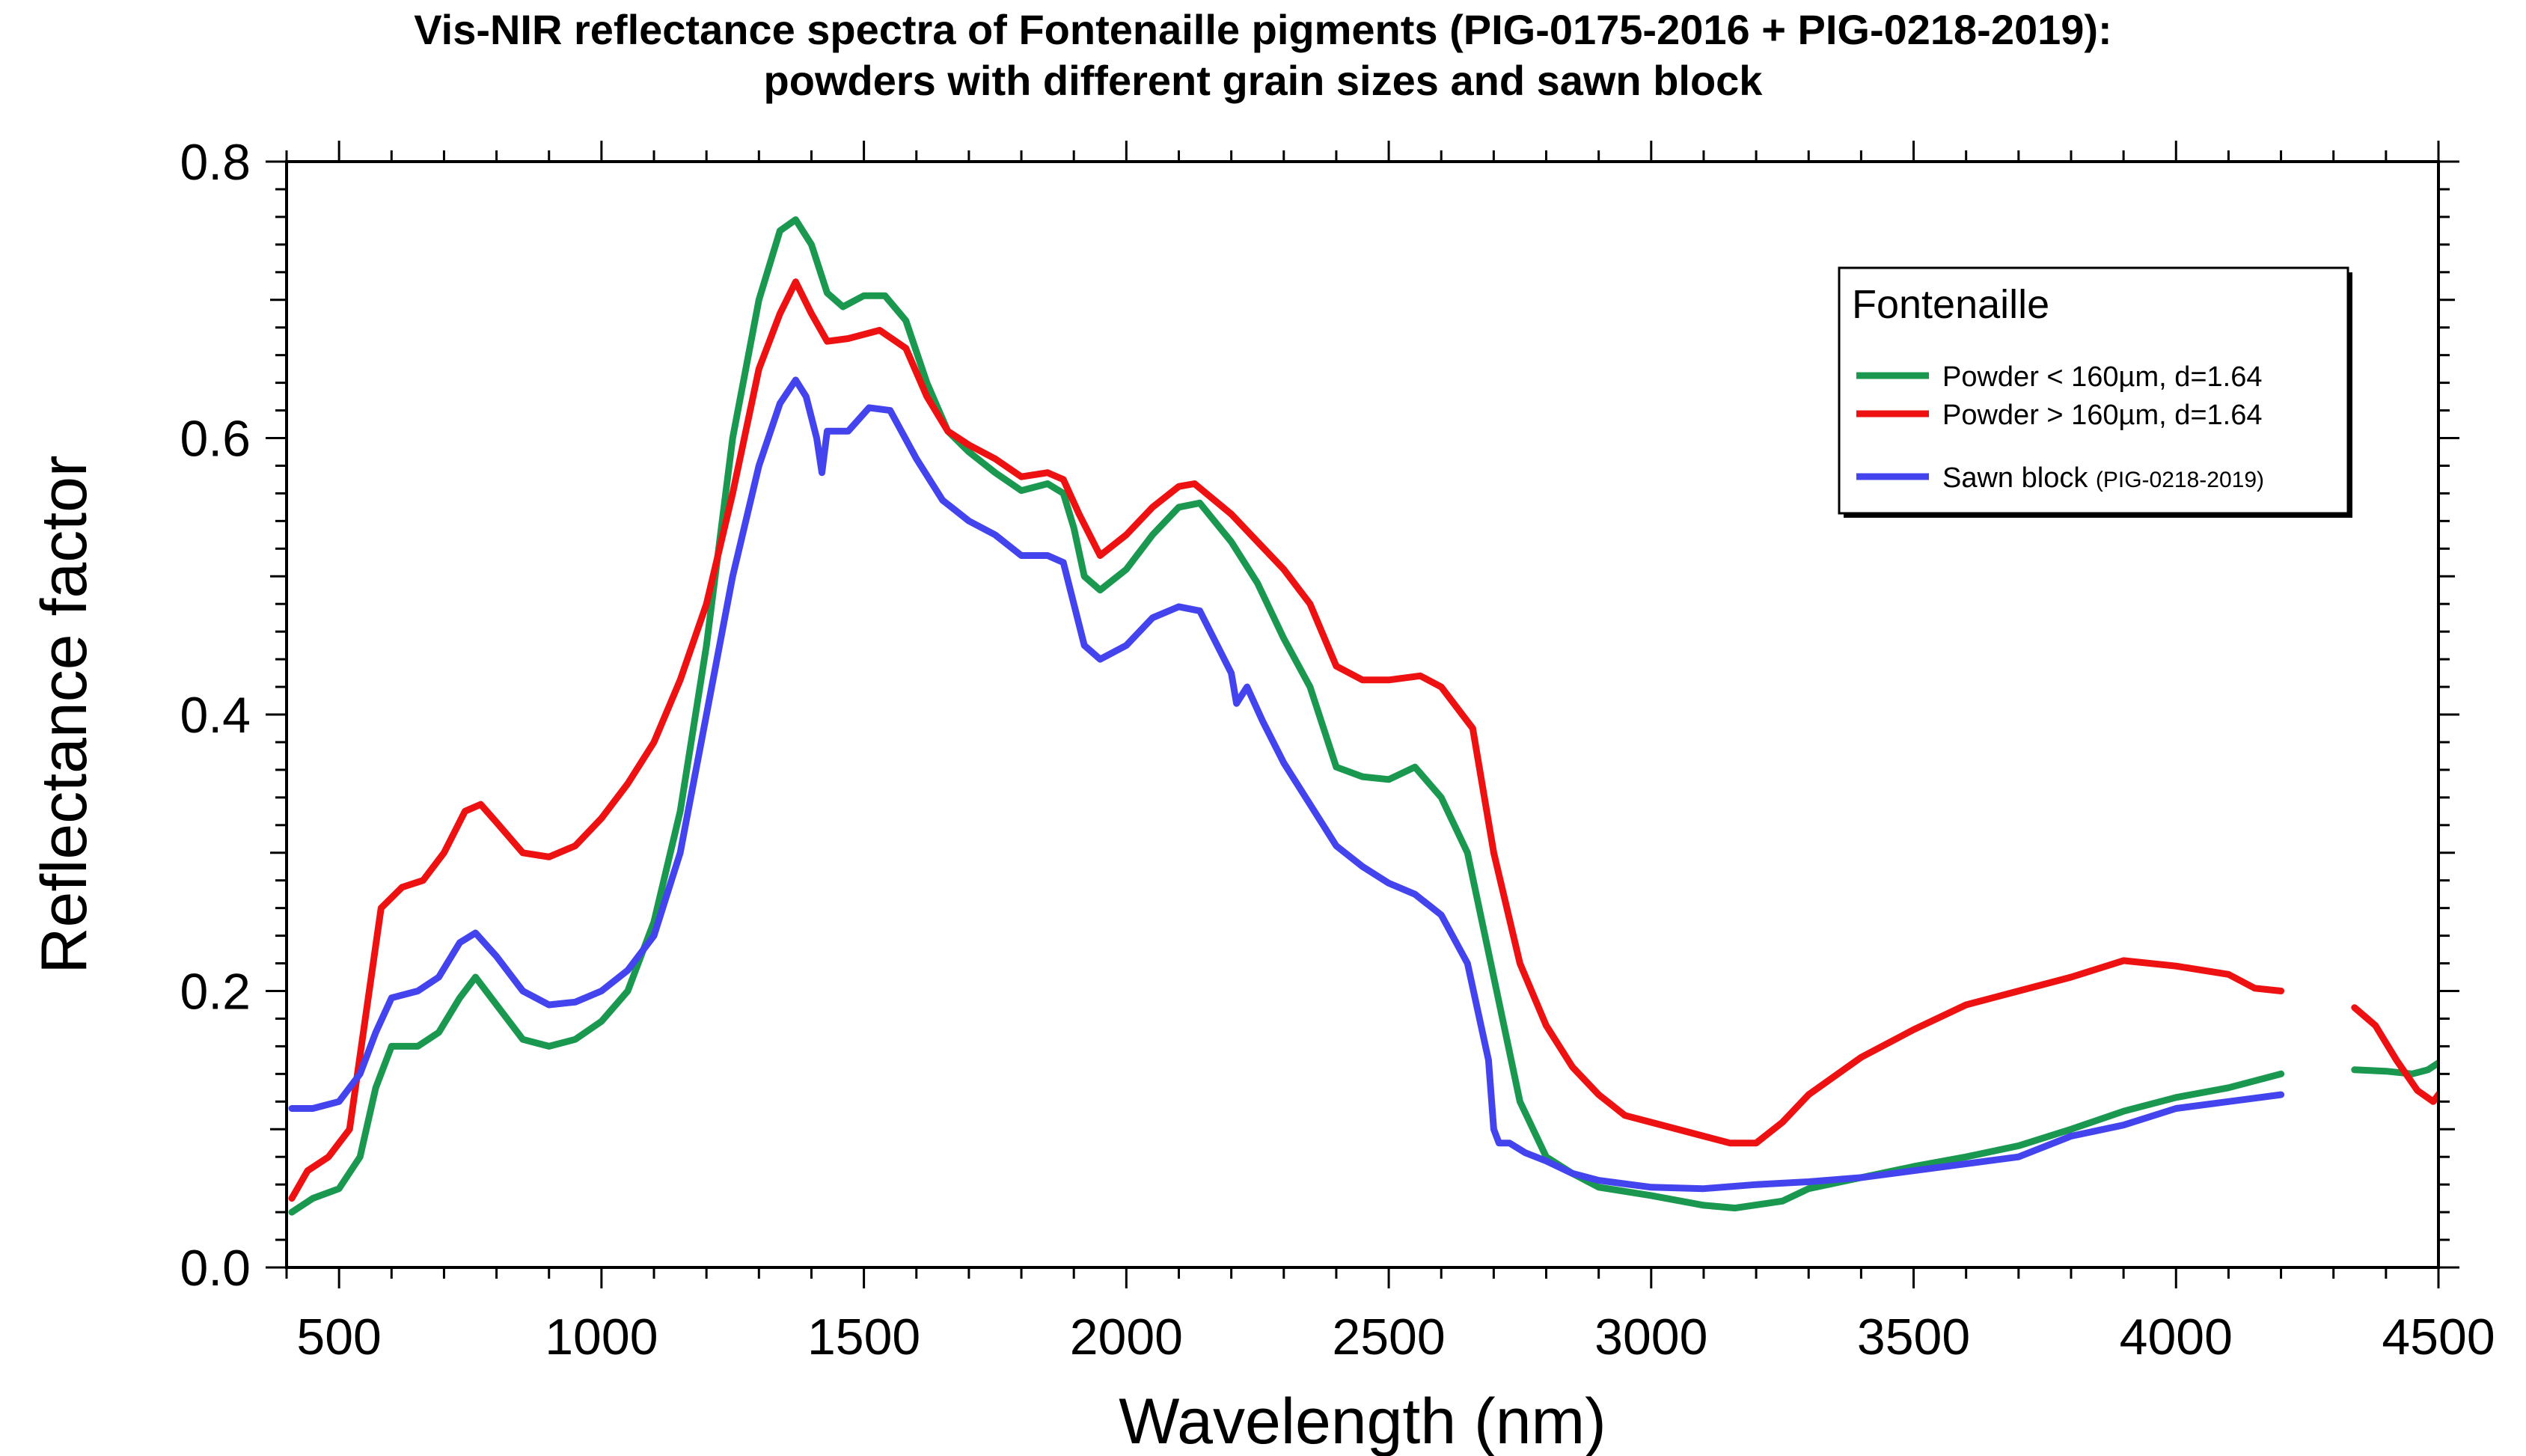 The height and width of the screenshot is (1456, 2526). I want to click on x-axis-title: Wavelength (nm), so click(1363, 1421).